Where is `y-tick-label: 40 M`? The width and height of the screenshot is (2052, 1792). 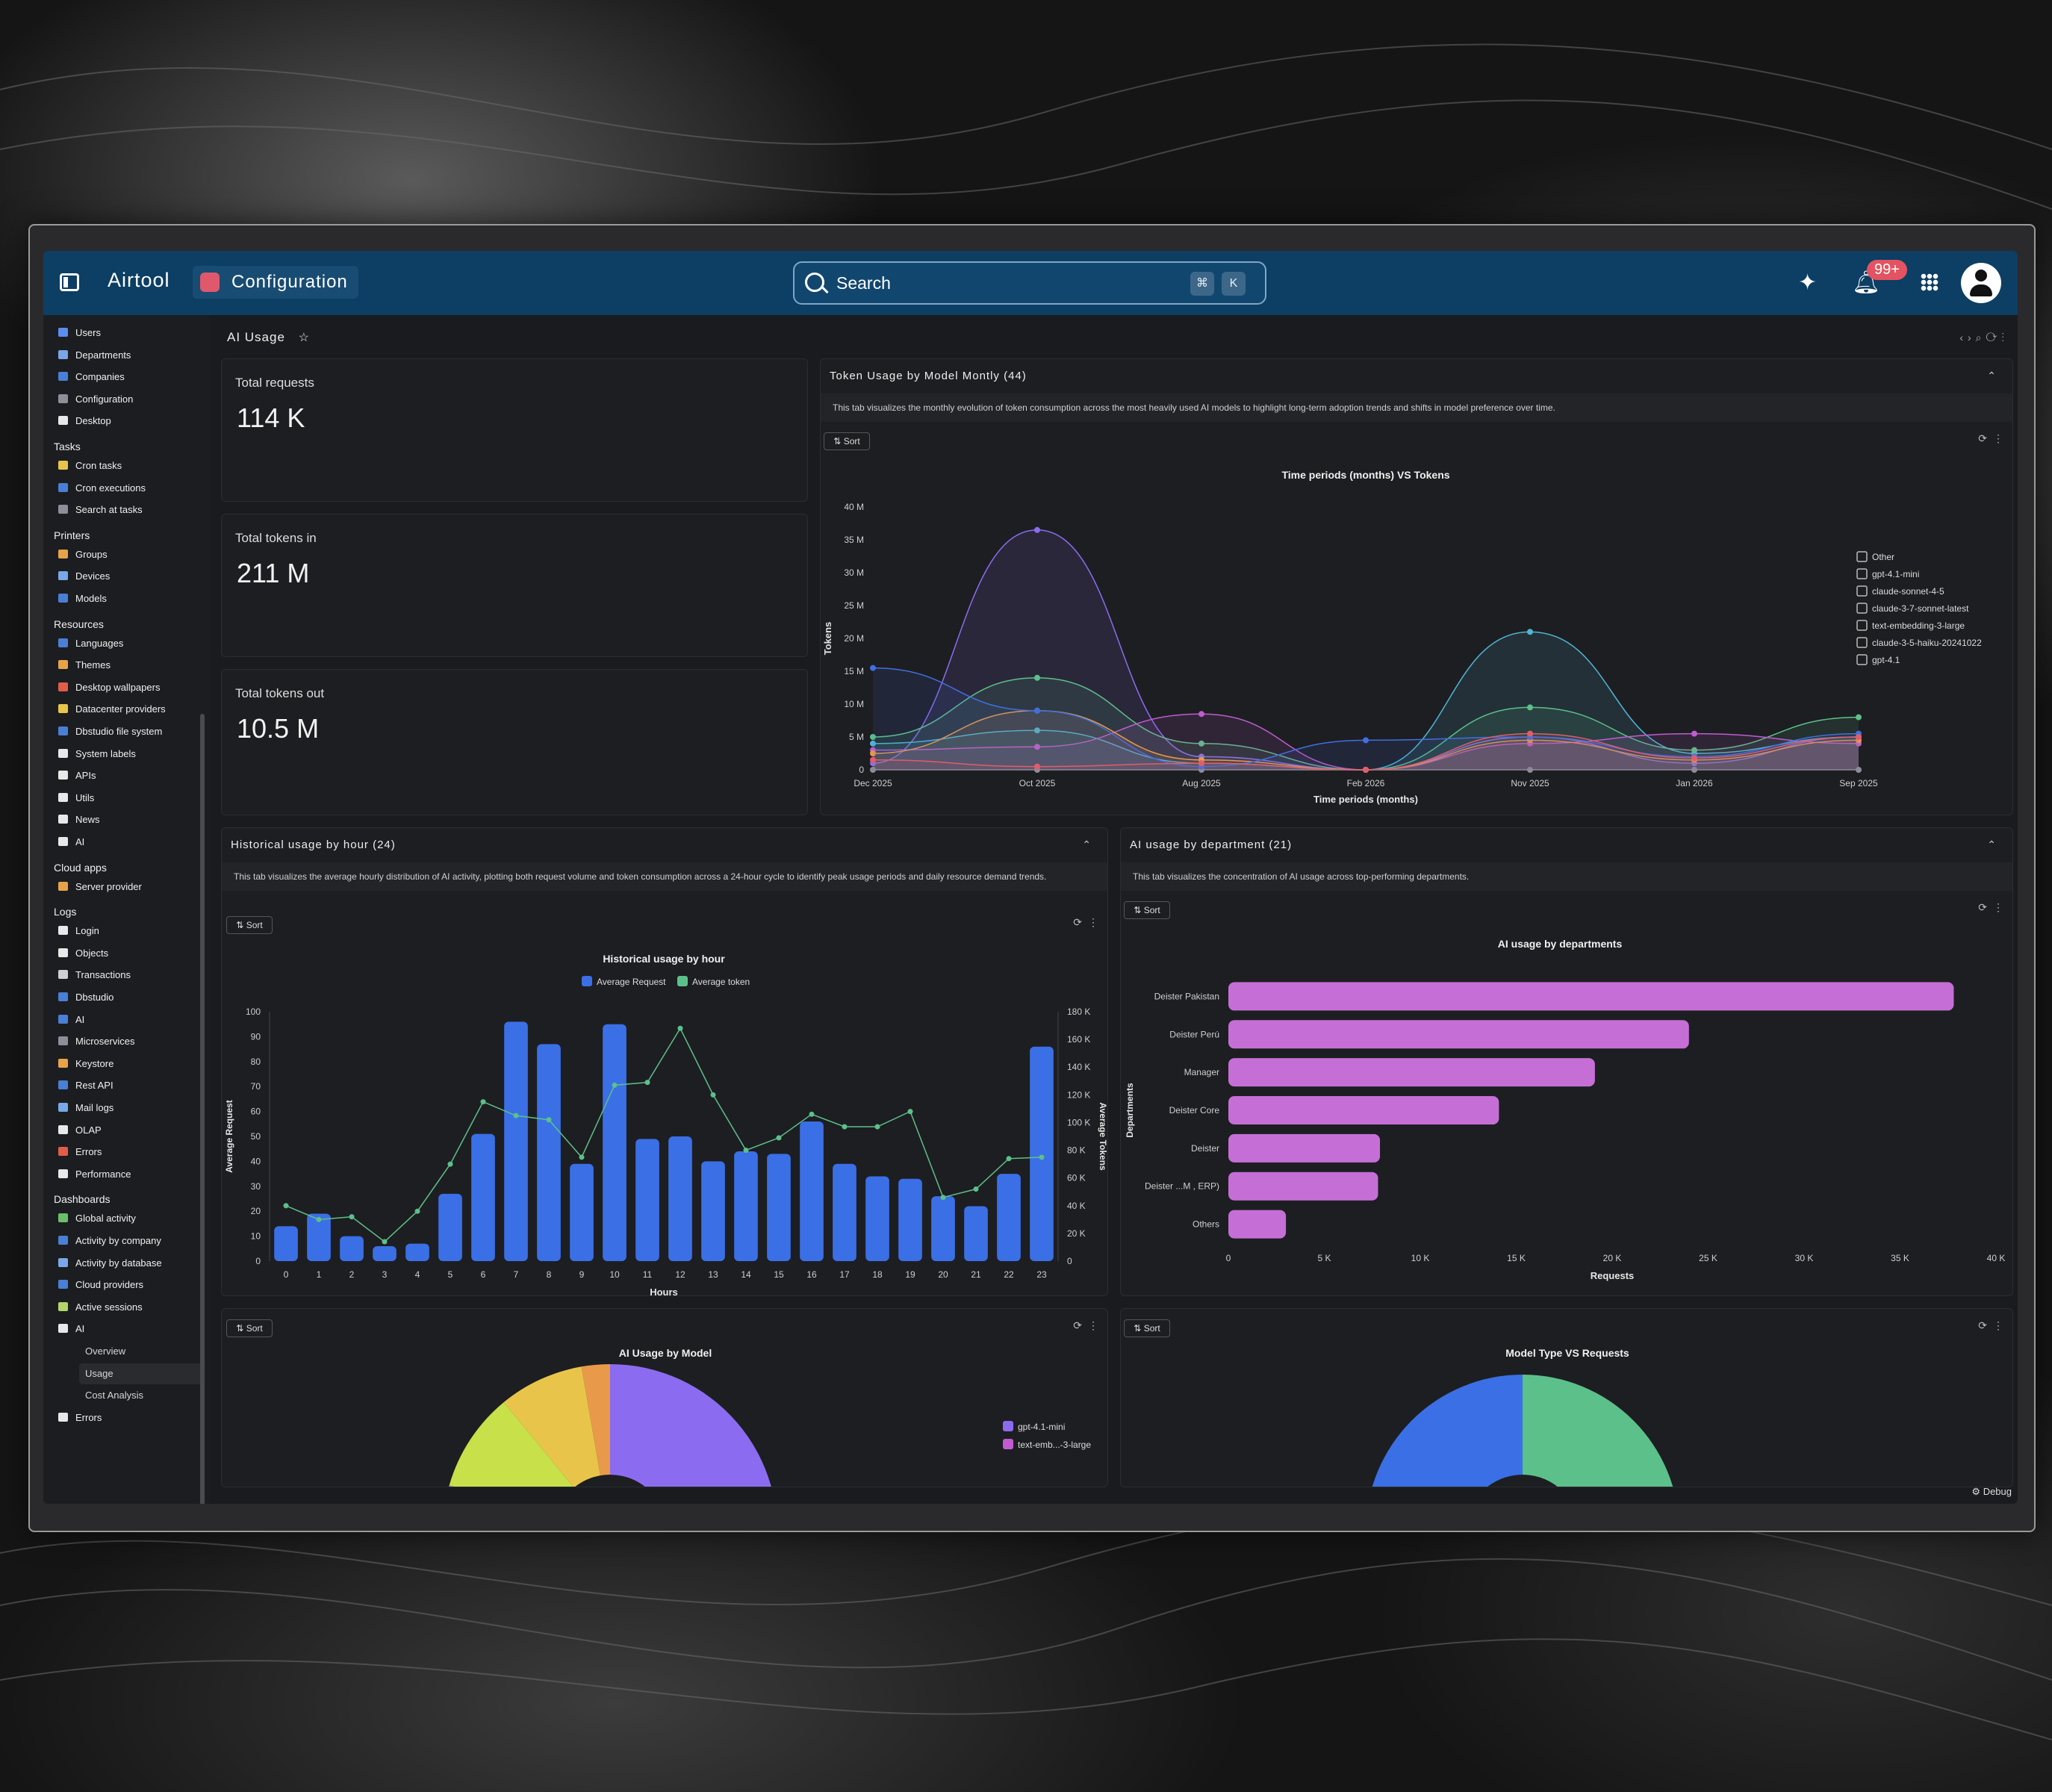
y-tick-label: 40 M is located at coordinates (854, 507).